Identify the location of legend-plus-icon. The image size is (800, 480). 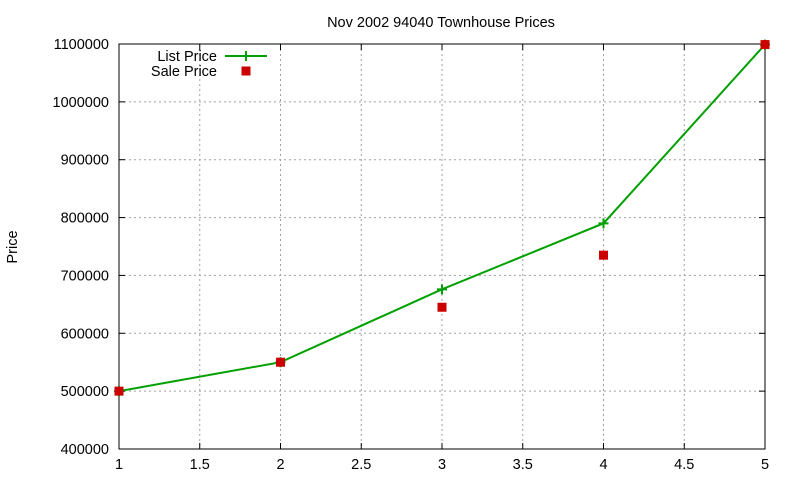
(246, 56).